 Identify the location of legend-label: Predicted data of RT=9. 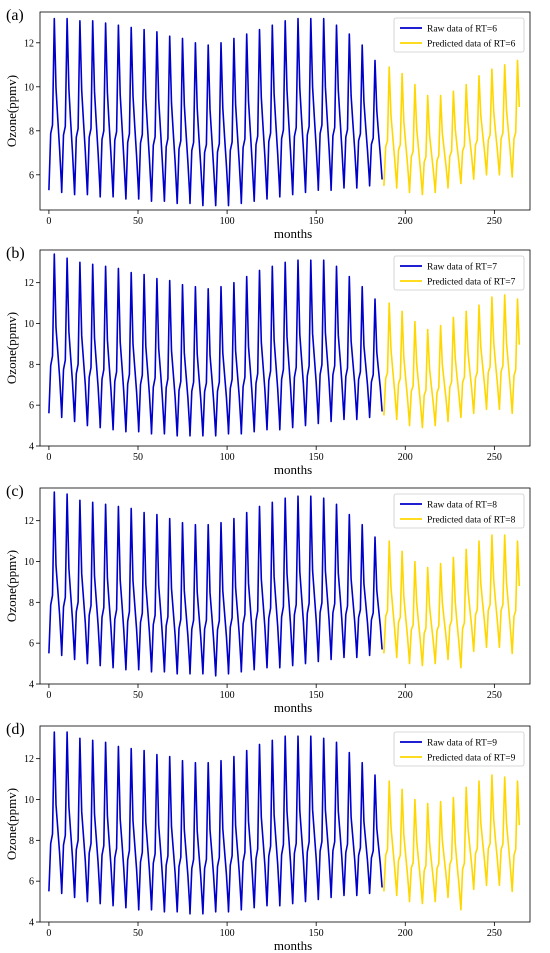
(471, 758).